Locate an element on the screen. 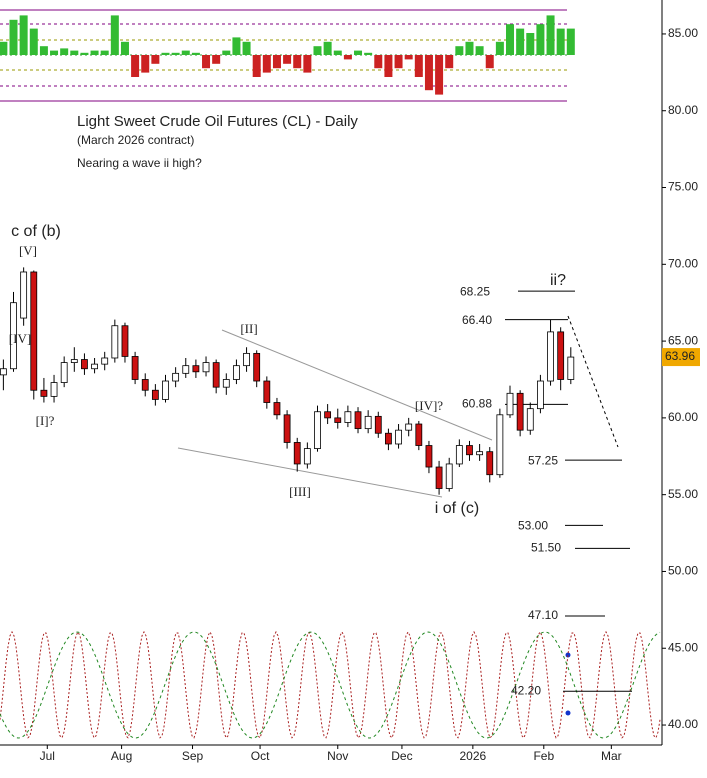 Image resolution: width=707 pixels, height=778 pixels. x-tick-label: Sep is located at coordinates (193, 756).